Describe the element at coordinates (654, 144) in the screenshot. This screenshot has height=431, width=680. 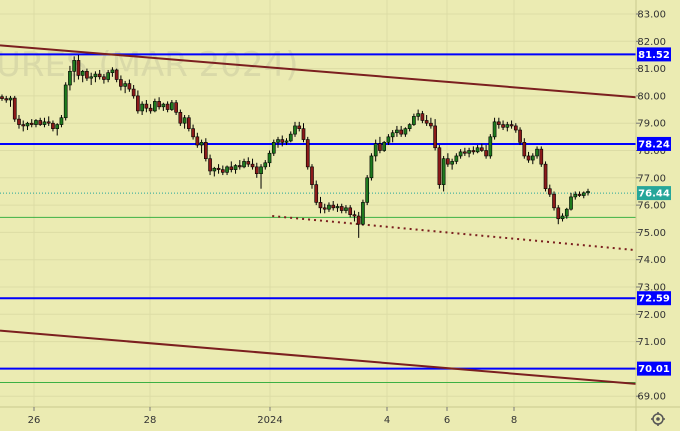
I see `level-label: 78.24` at that location.